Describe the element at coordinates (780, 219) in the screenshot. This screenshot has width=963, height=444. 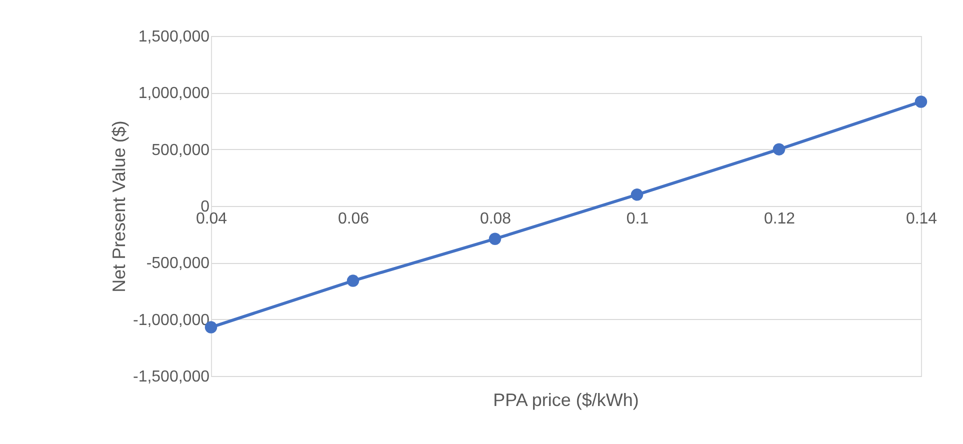
I see `x-tick-label: 0.12` at that location.